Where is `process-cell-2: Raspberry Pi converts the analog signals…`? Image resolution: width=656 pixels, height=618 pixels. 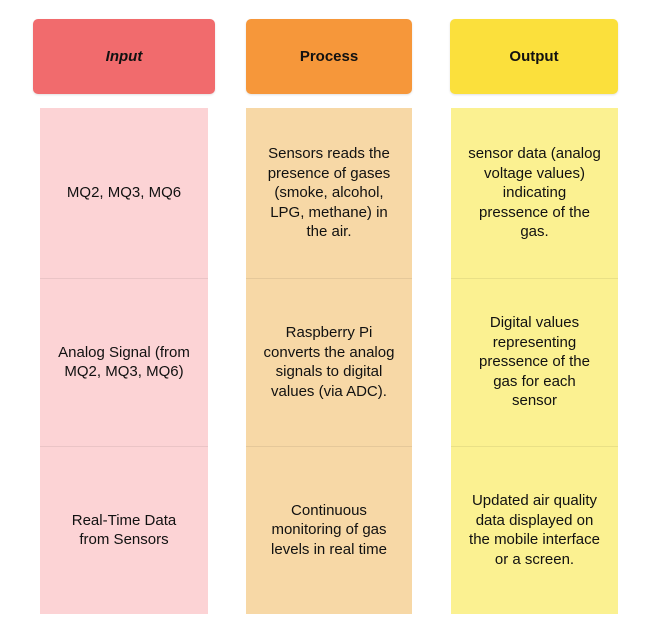
process-cell-2: Raspberry Pi converts the analog signals… is located at coordinates (329, 362).